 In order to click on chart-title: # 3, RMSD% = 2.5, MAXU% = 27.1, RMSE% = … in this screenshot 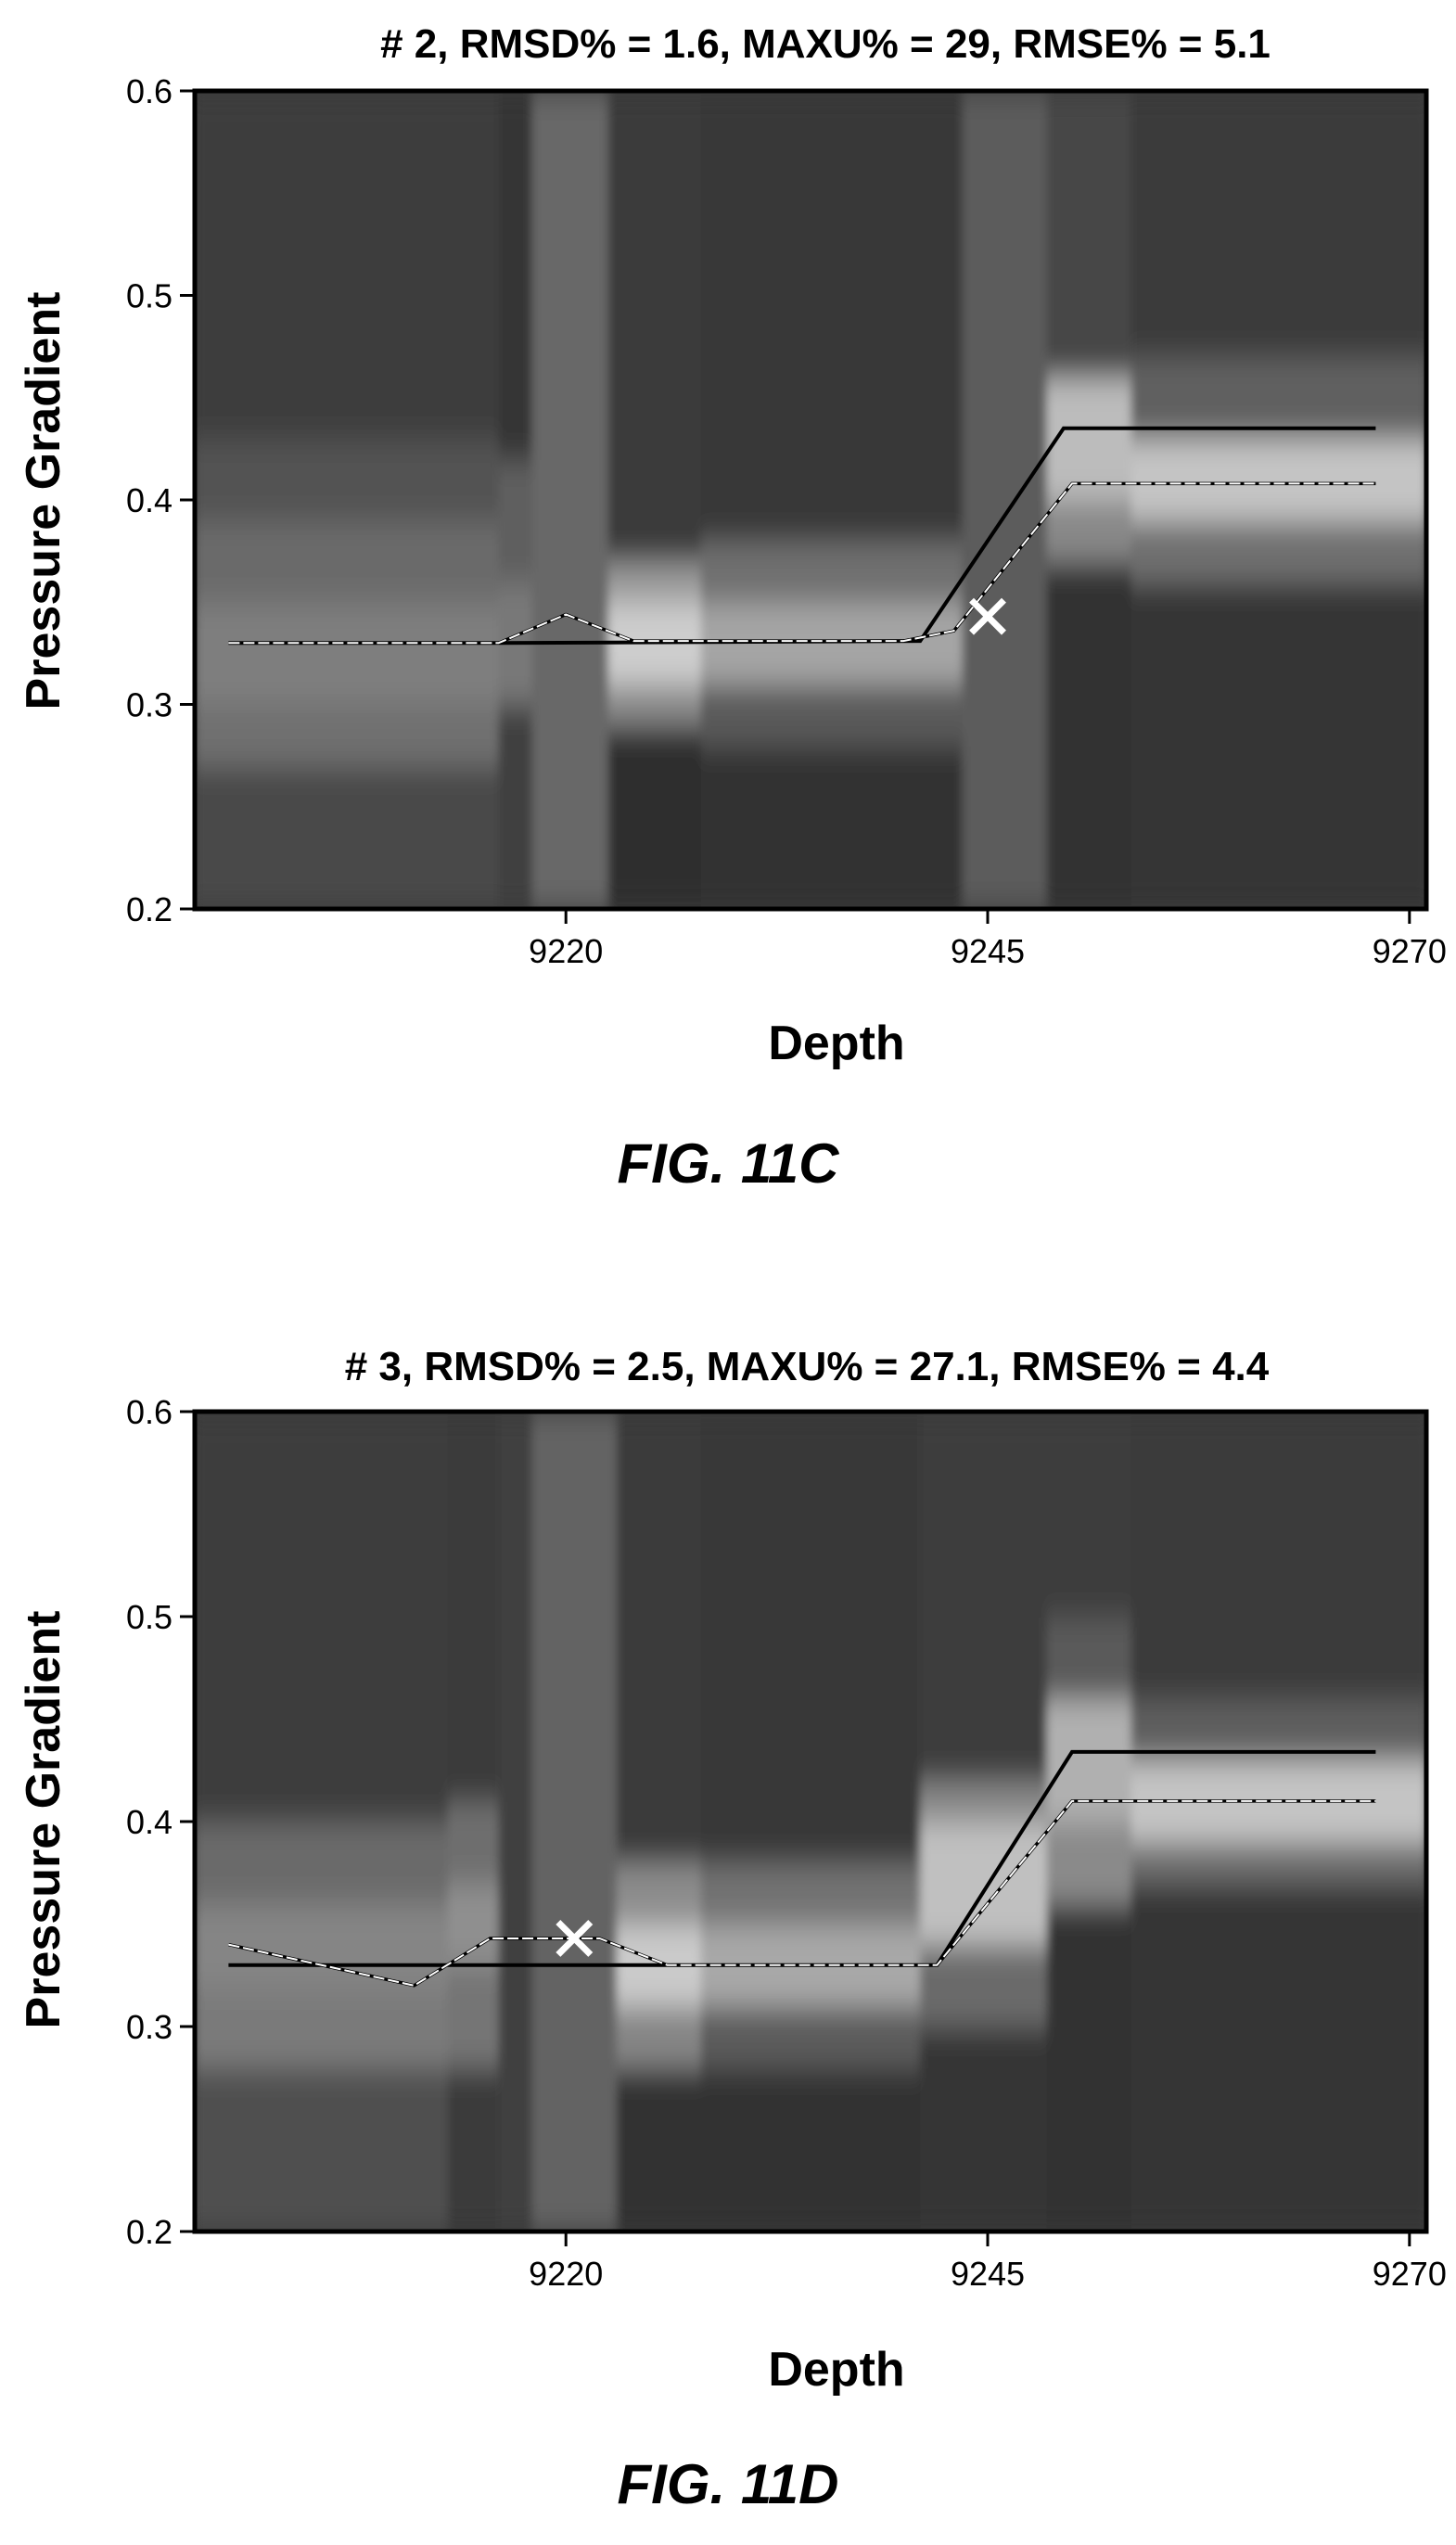, I will do `click(807, 1367)`.